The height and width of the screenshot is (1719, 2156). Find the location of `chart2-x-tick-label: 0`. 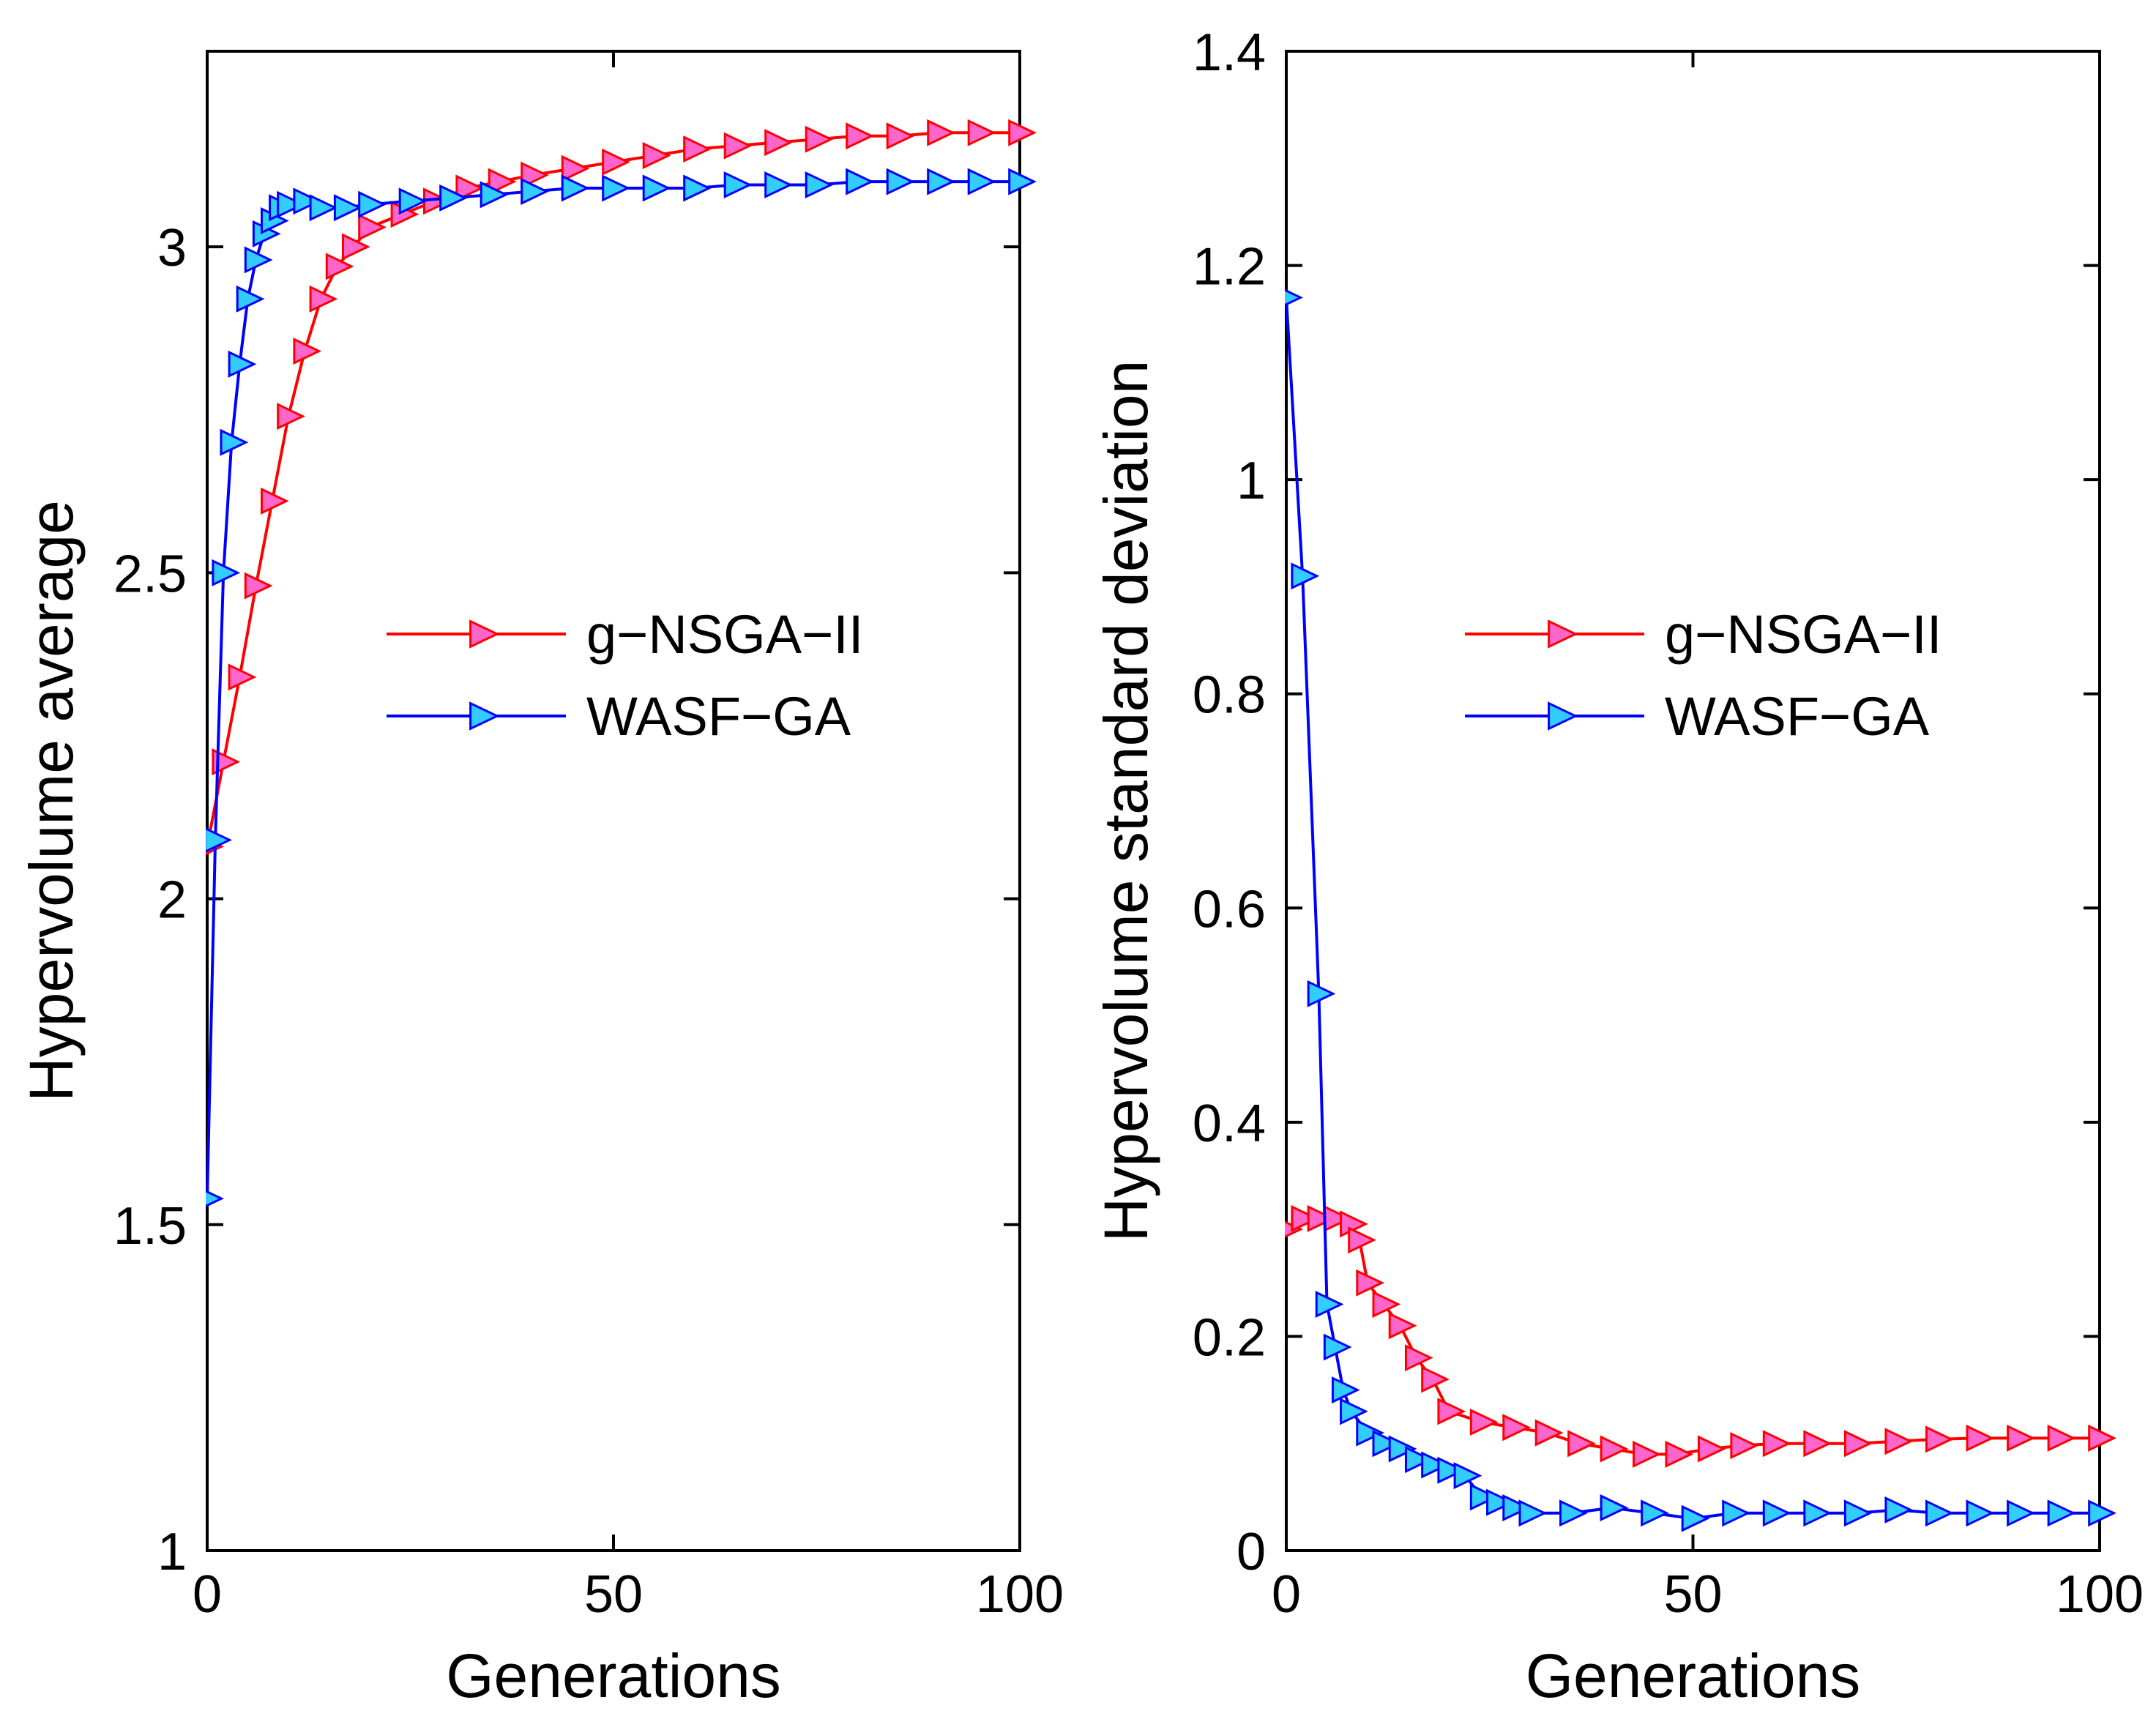

chart2-x-tick-label: 0 is located at coordinates (1286, 1594).